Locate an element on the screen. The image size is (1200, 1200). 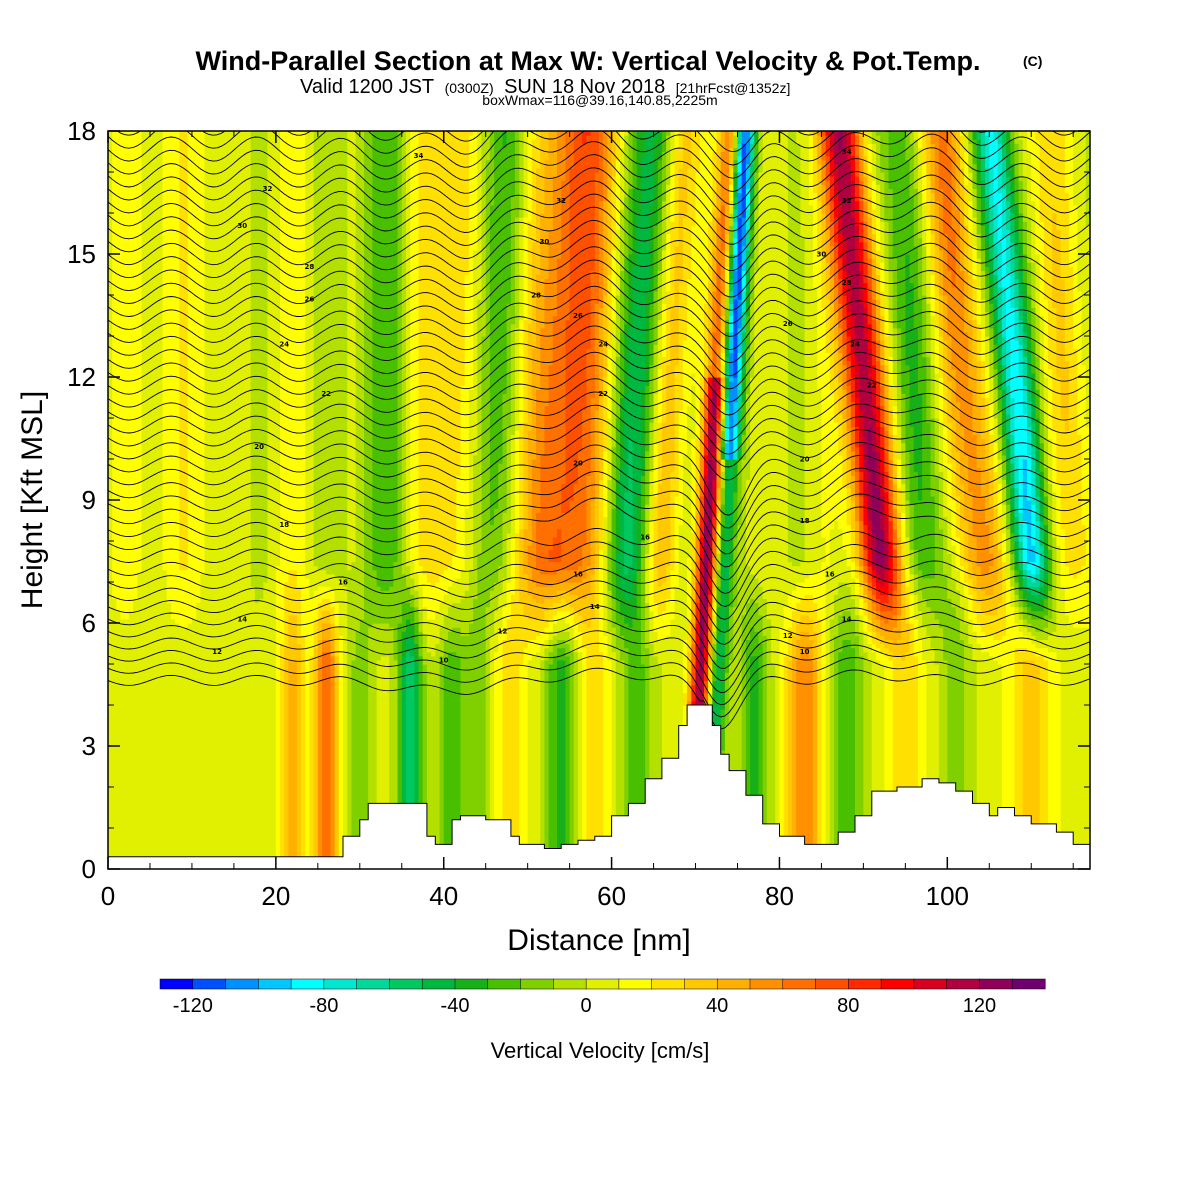
subtitle-valid-utc: (0300Z) is located at coordinates (469, 88).